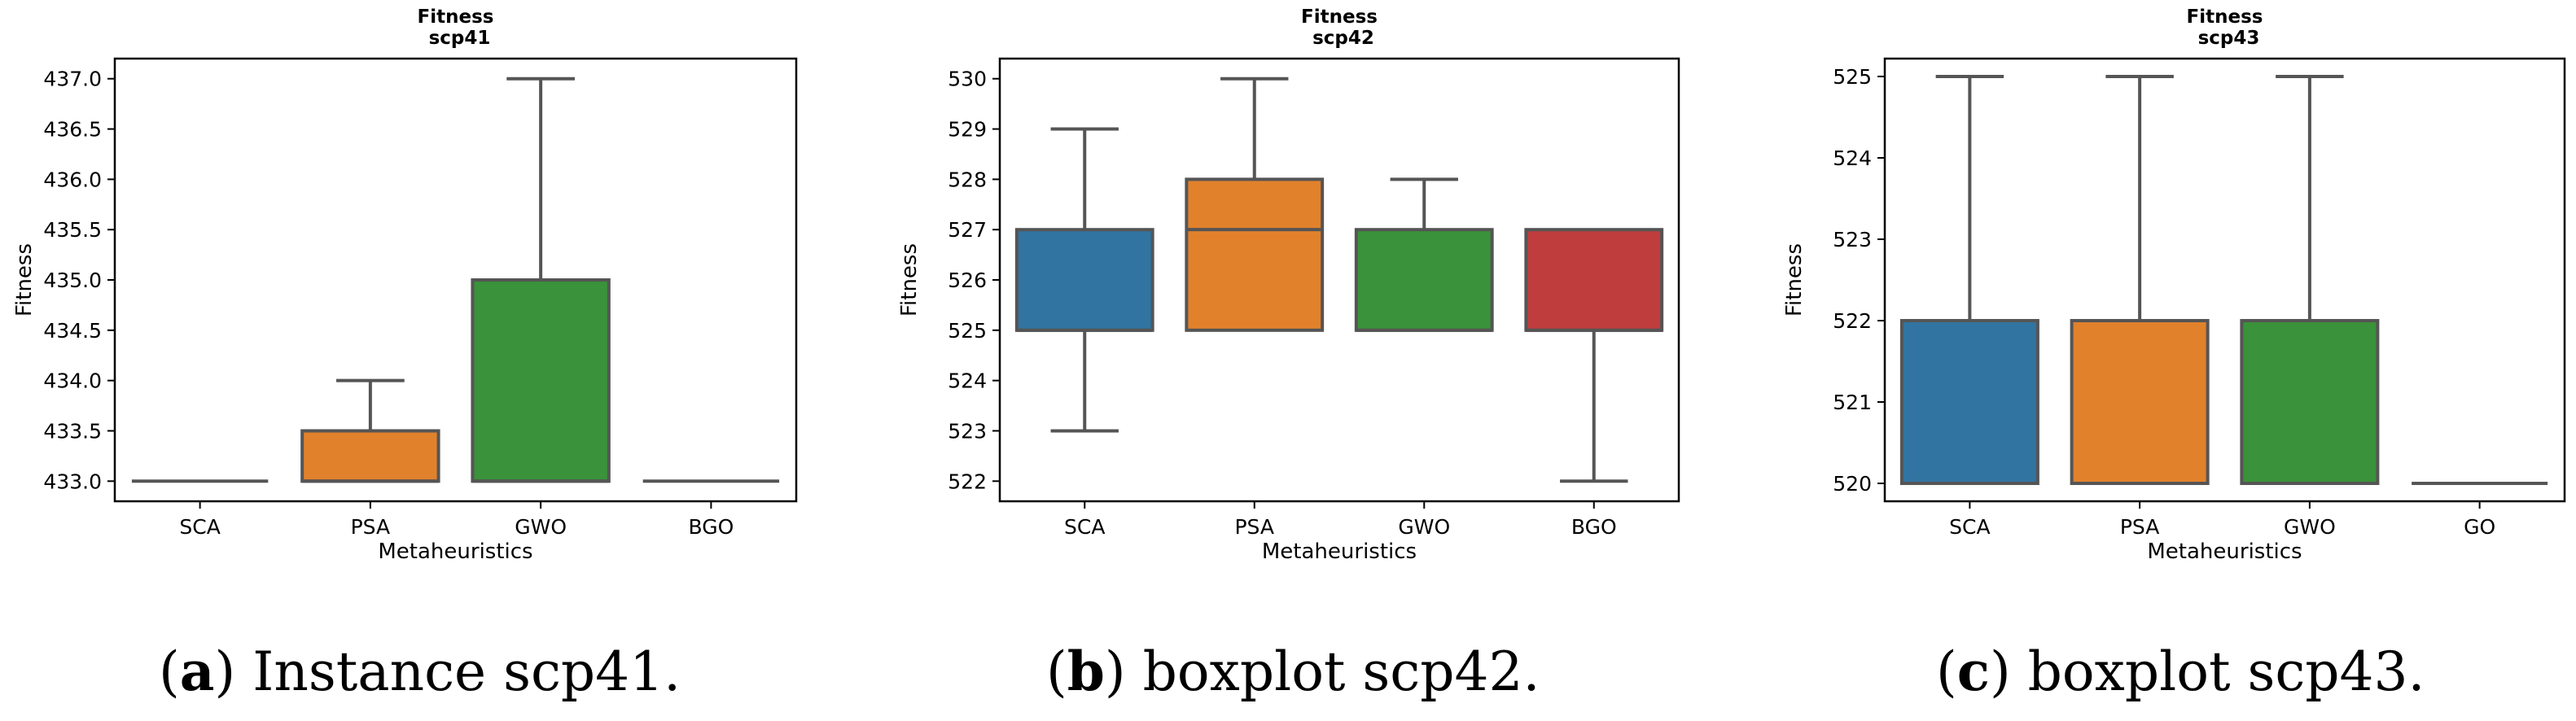 The height and width of the screenshot is (721, 2576). Describe the element at coordinates (967, 280) in the screenshot. I see `y-tick-label: 526` at that location.